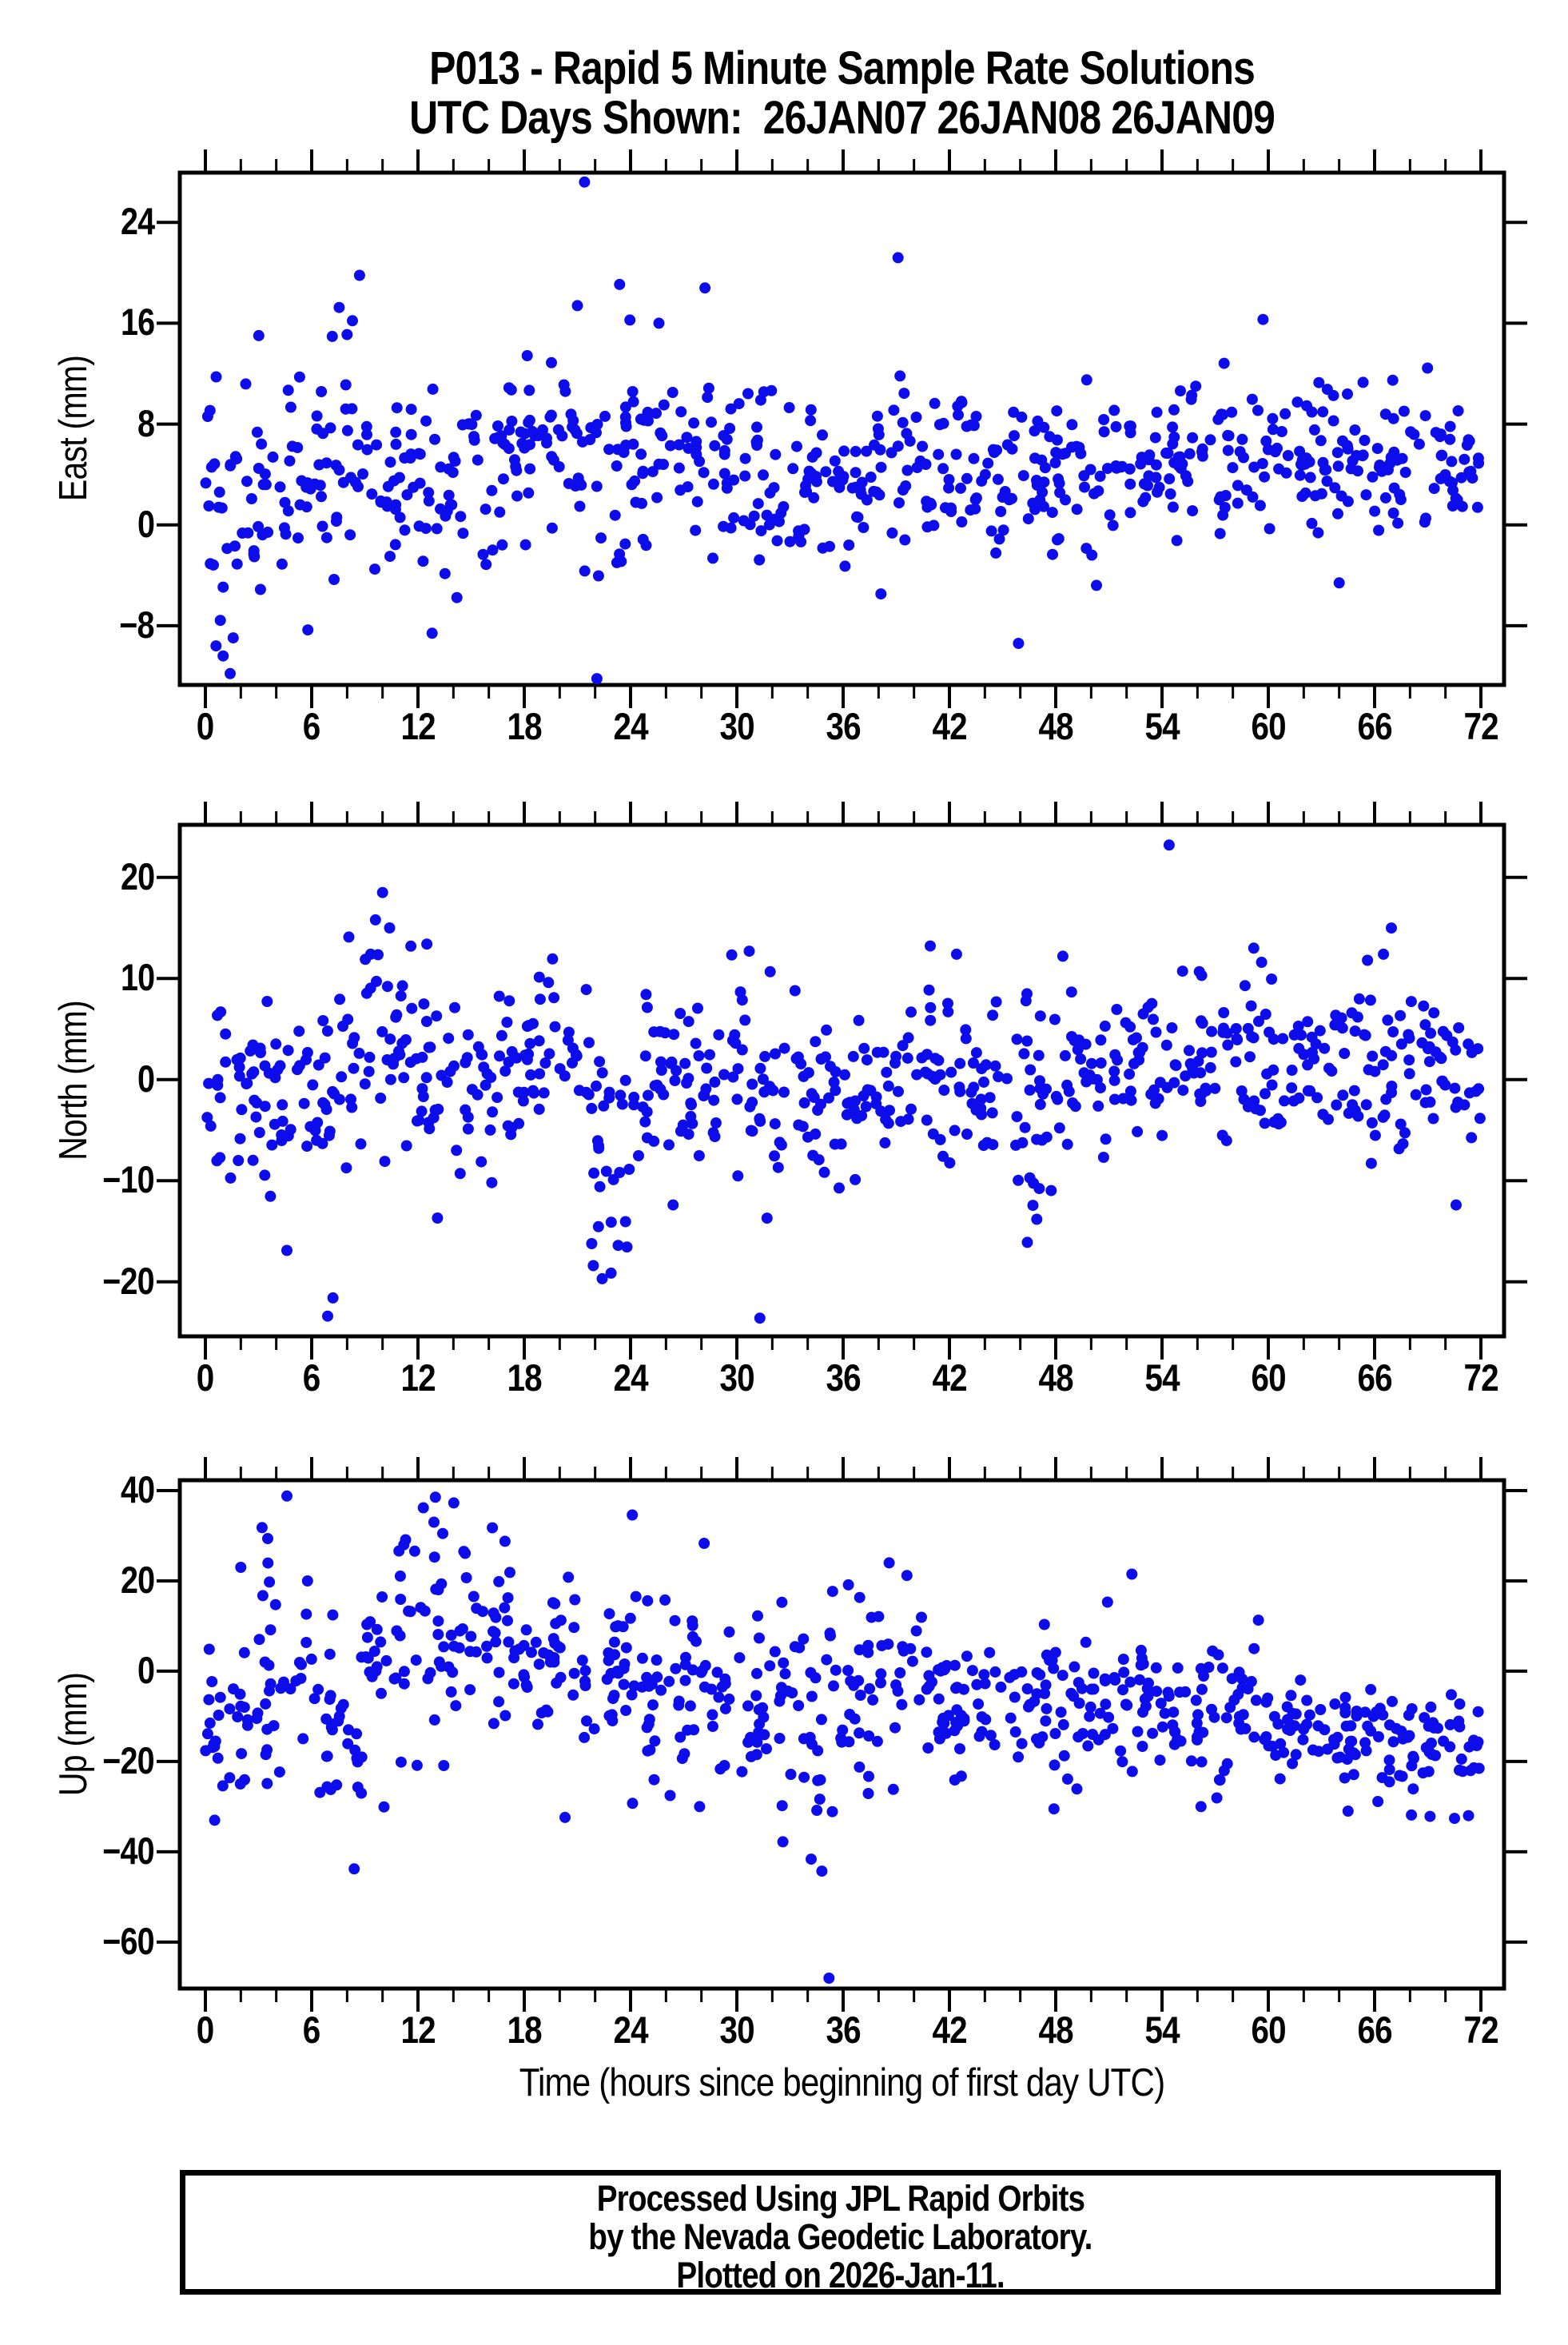  What do you see at coordinates (146, 422) in the screenshot?
I see `y-tick-label: 8` at bounding box center [146, 422].